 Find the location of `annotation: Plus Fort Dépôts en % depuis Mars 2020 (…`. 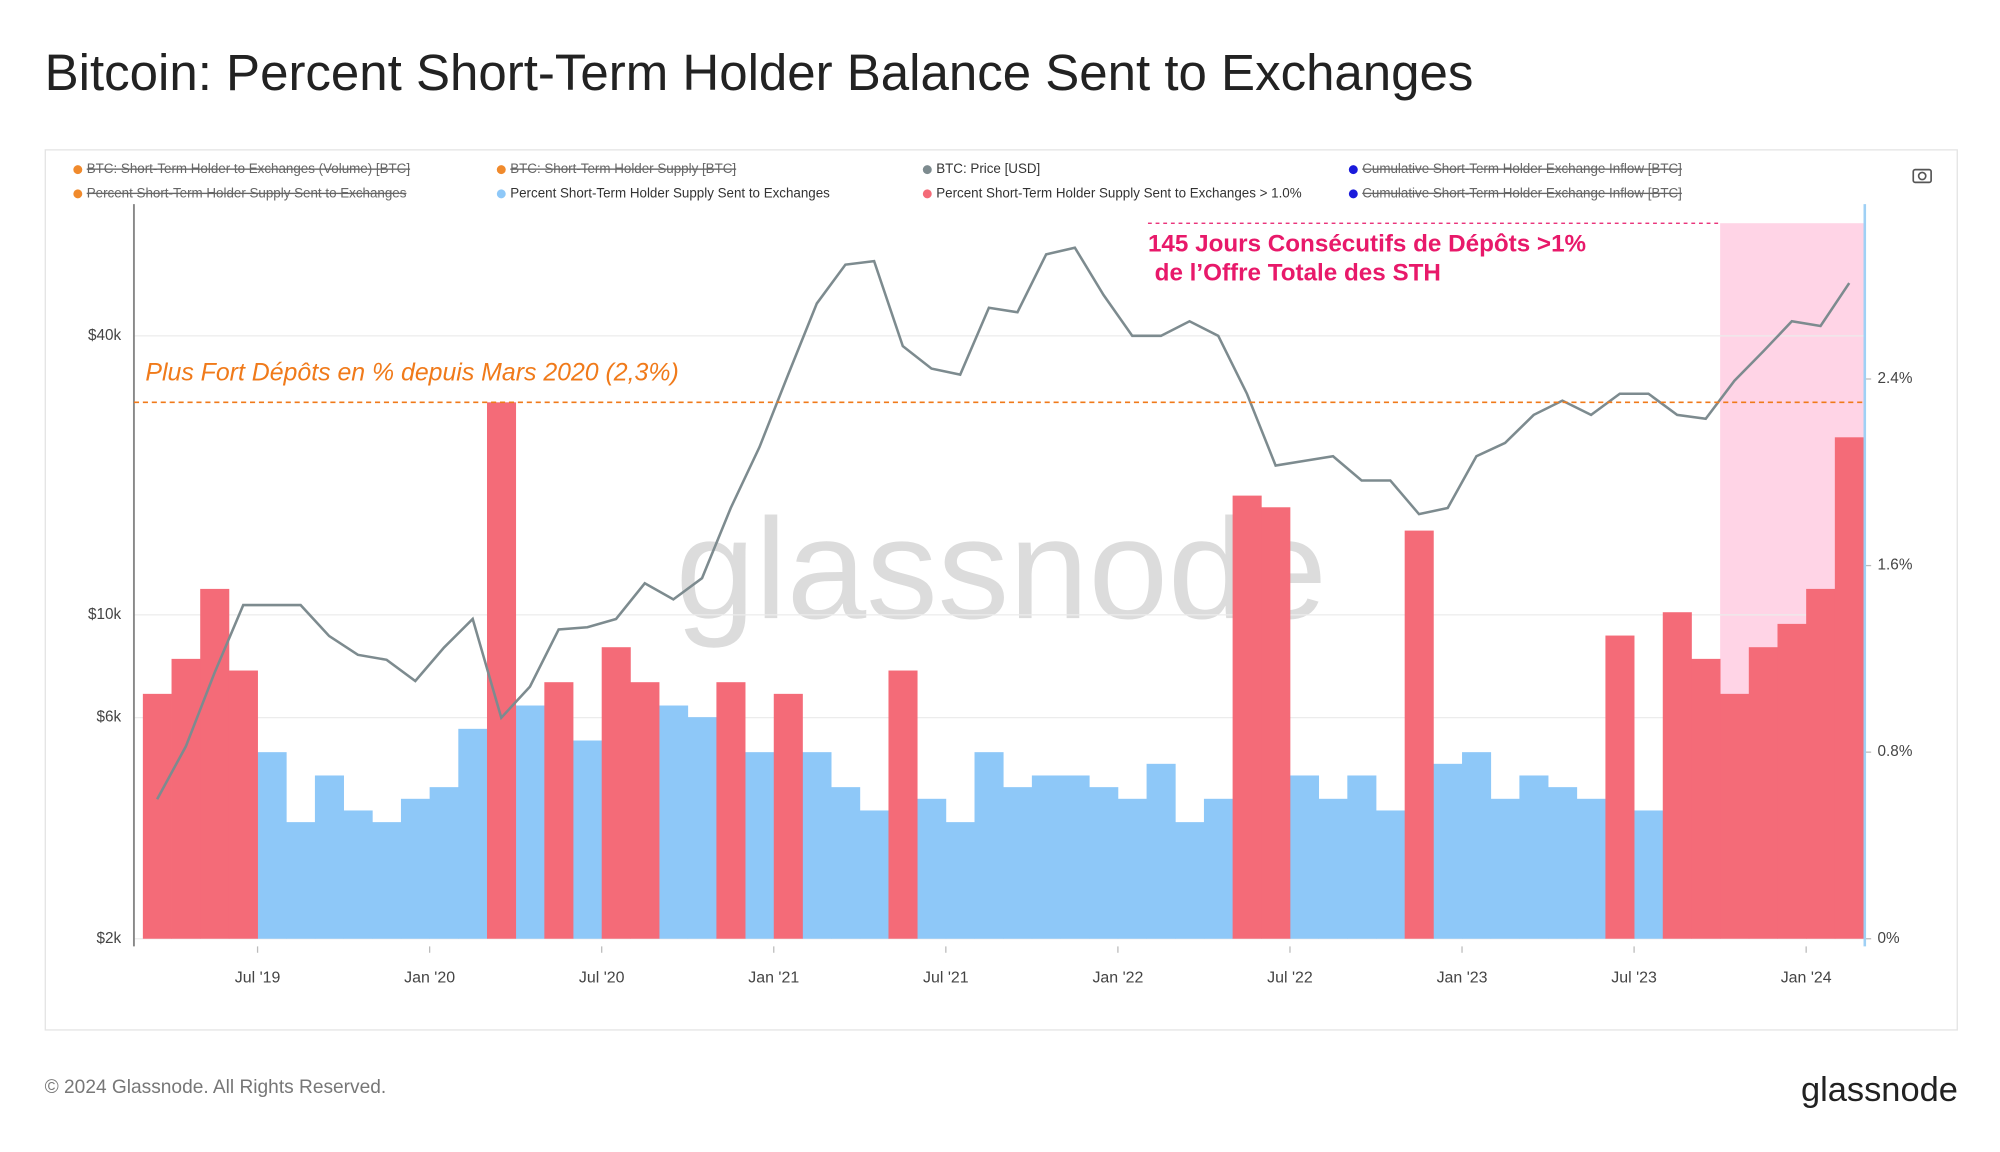

annotation: Plus Fort Dépôts en % depuis Mars 2020 (… is located at coordinates (411, 372).